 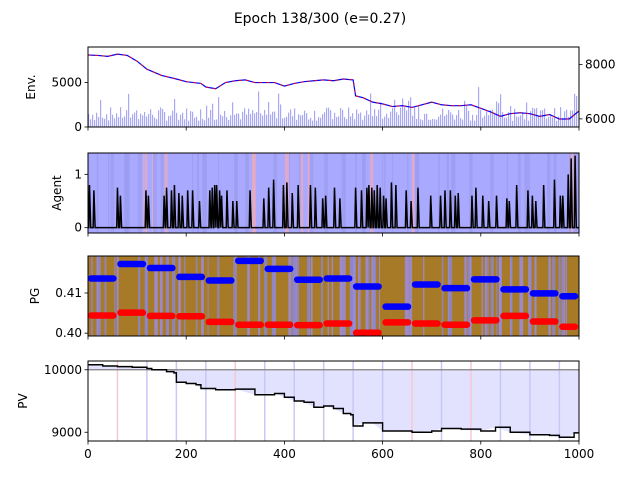 What do you see at coordinates (333, 90) in the screenshot?
I see `plot-area-env` at bounding box center [333, 90].